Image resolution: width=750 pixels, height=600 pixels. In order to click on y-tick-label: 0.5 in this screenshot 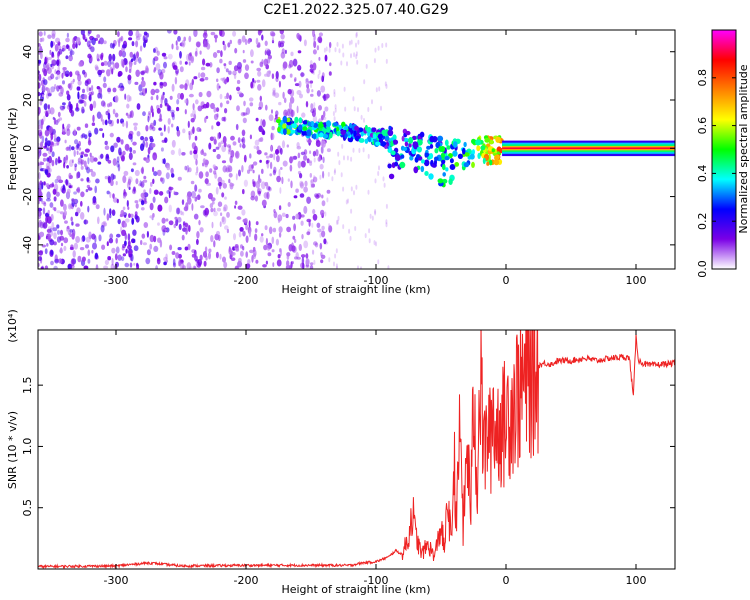, I will do `click(27, 508)`.